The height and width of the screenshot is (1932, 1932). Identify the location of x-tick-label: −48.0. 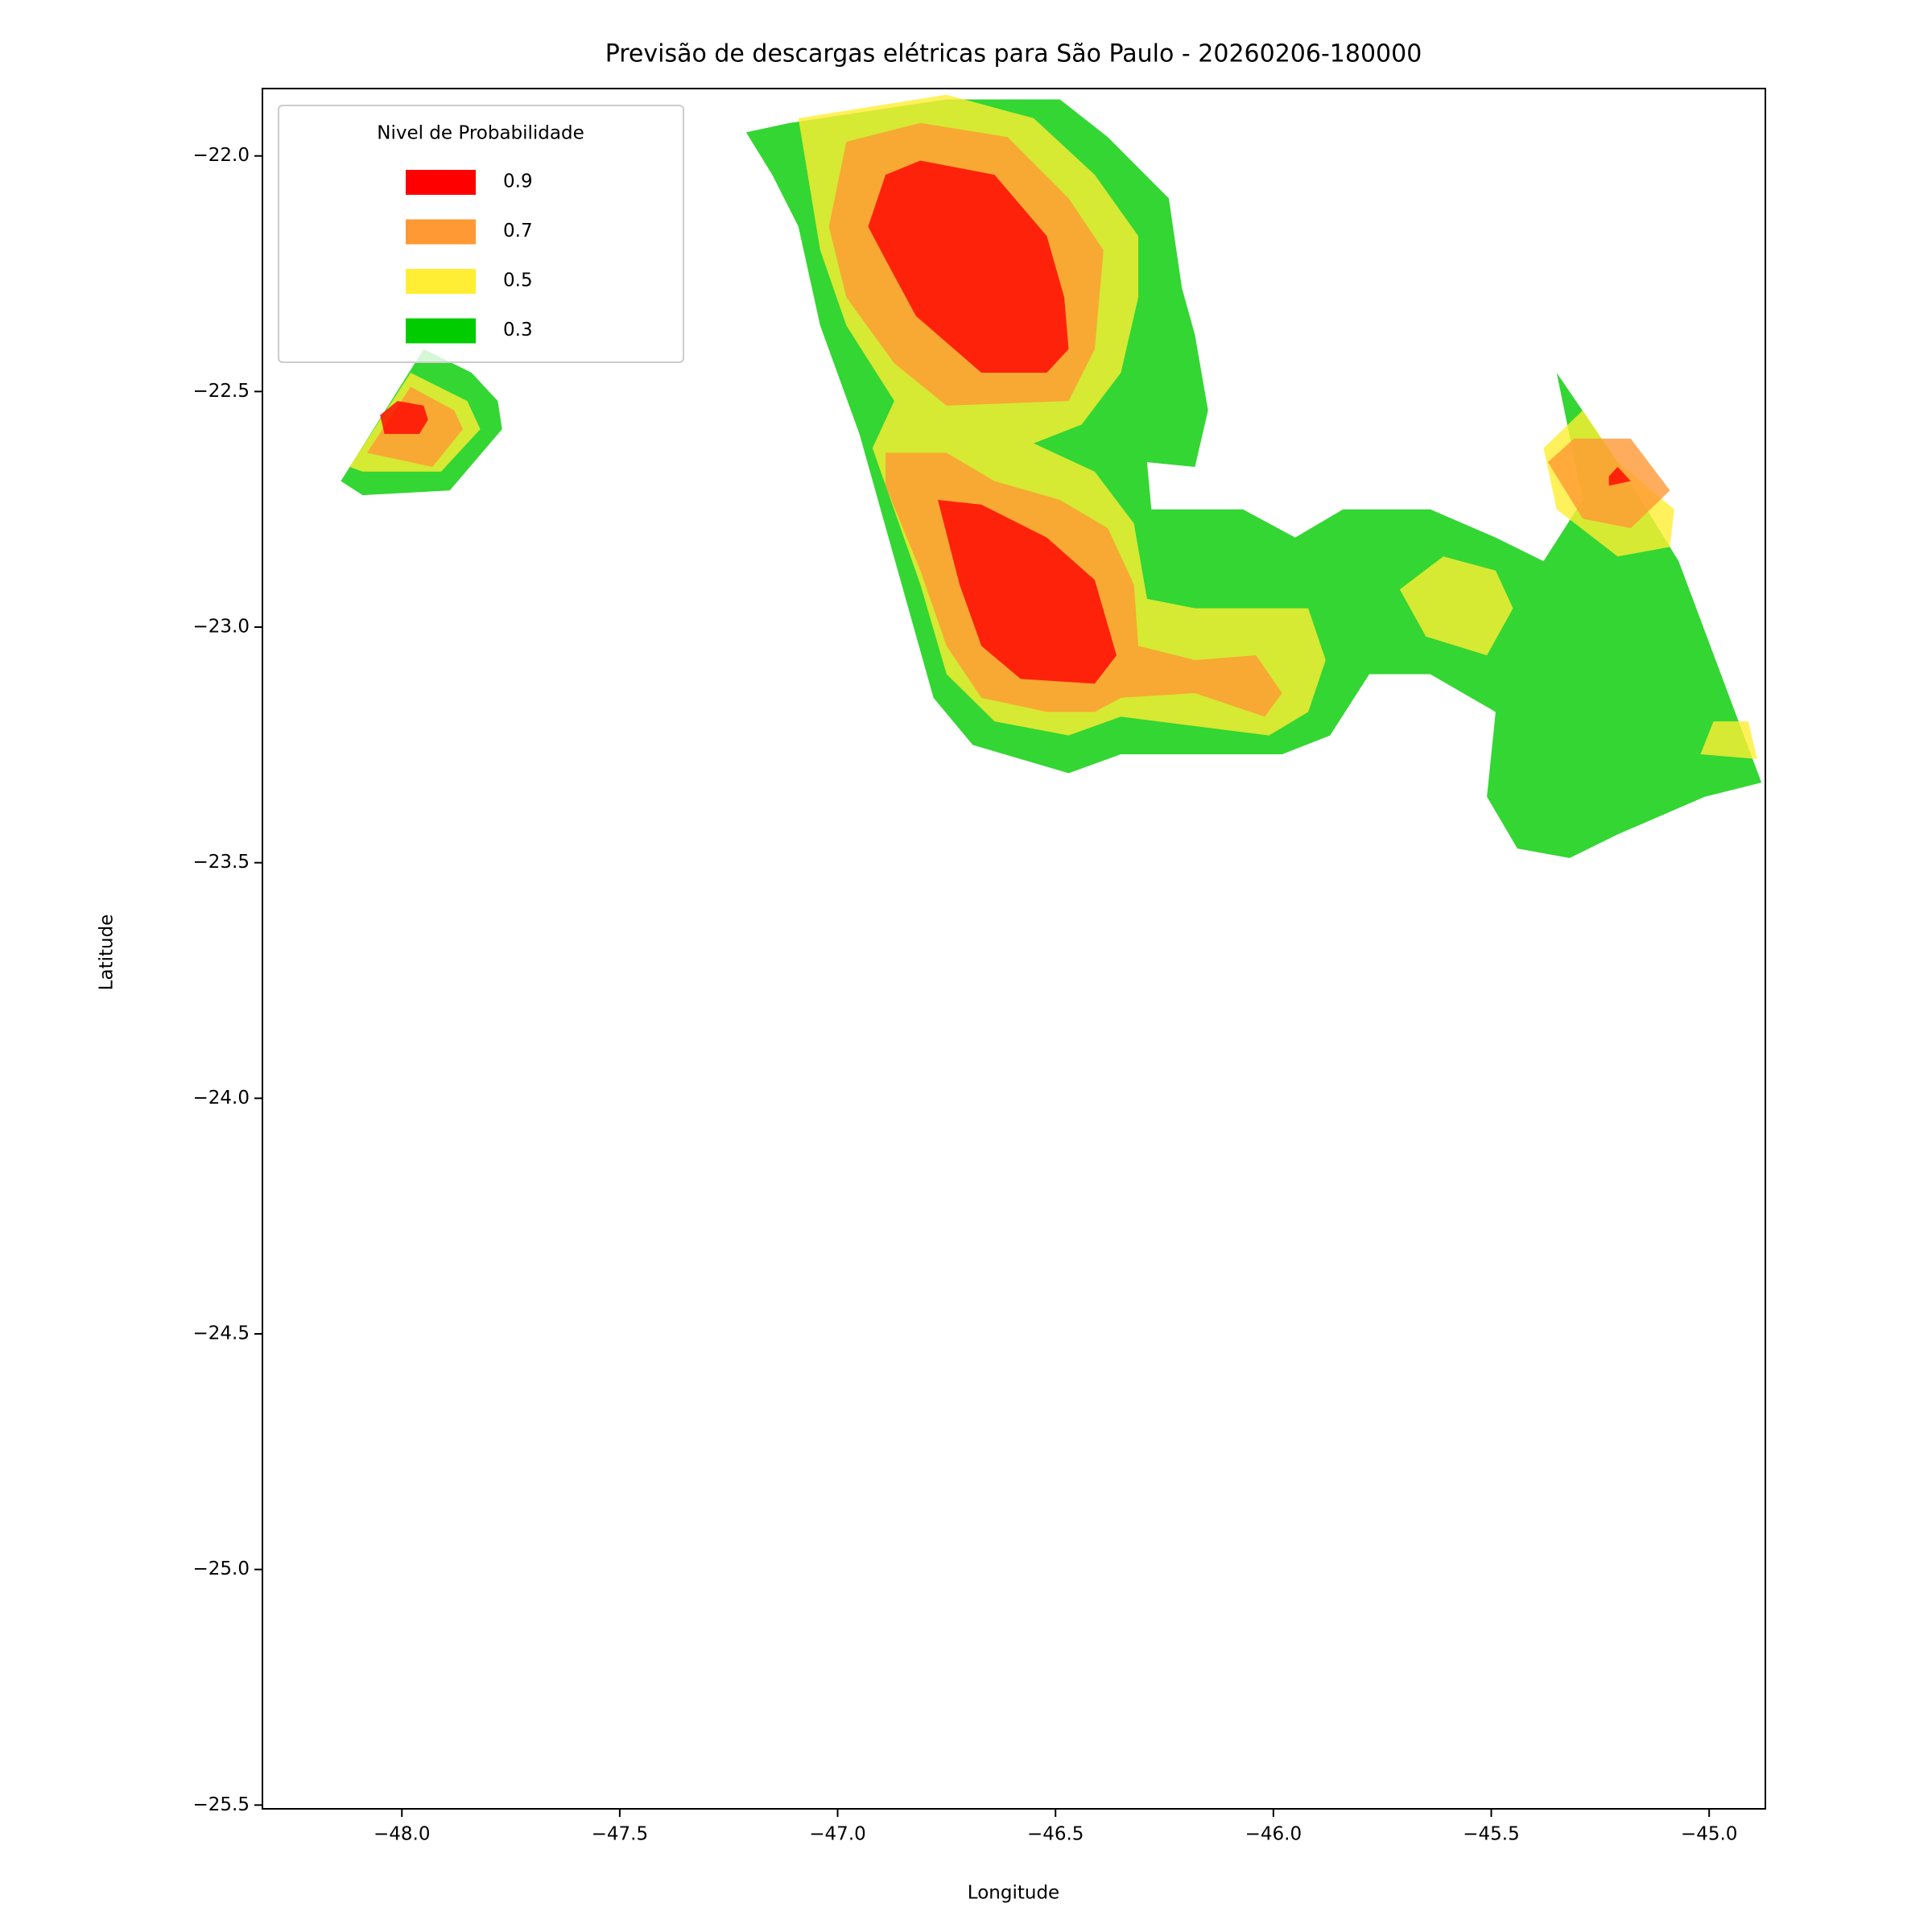
(402, 1834).